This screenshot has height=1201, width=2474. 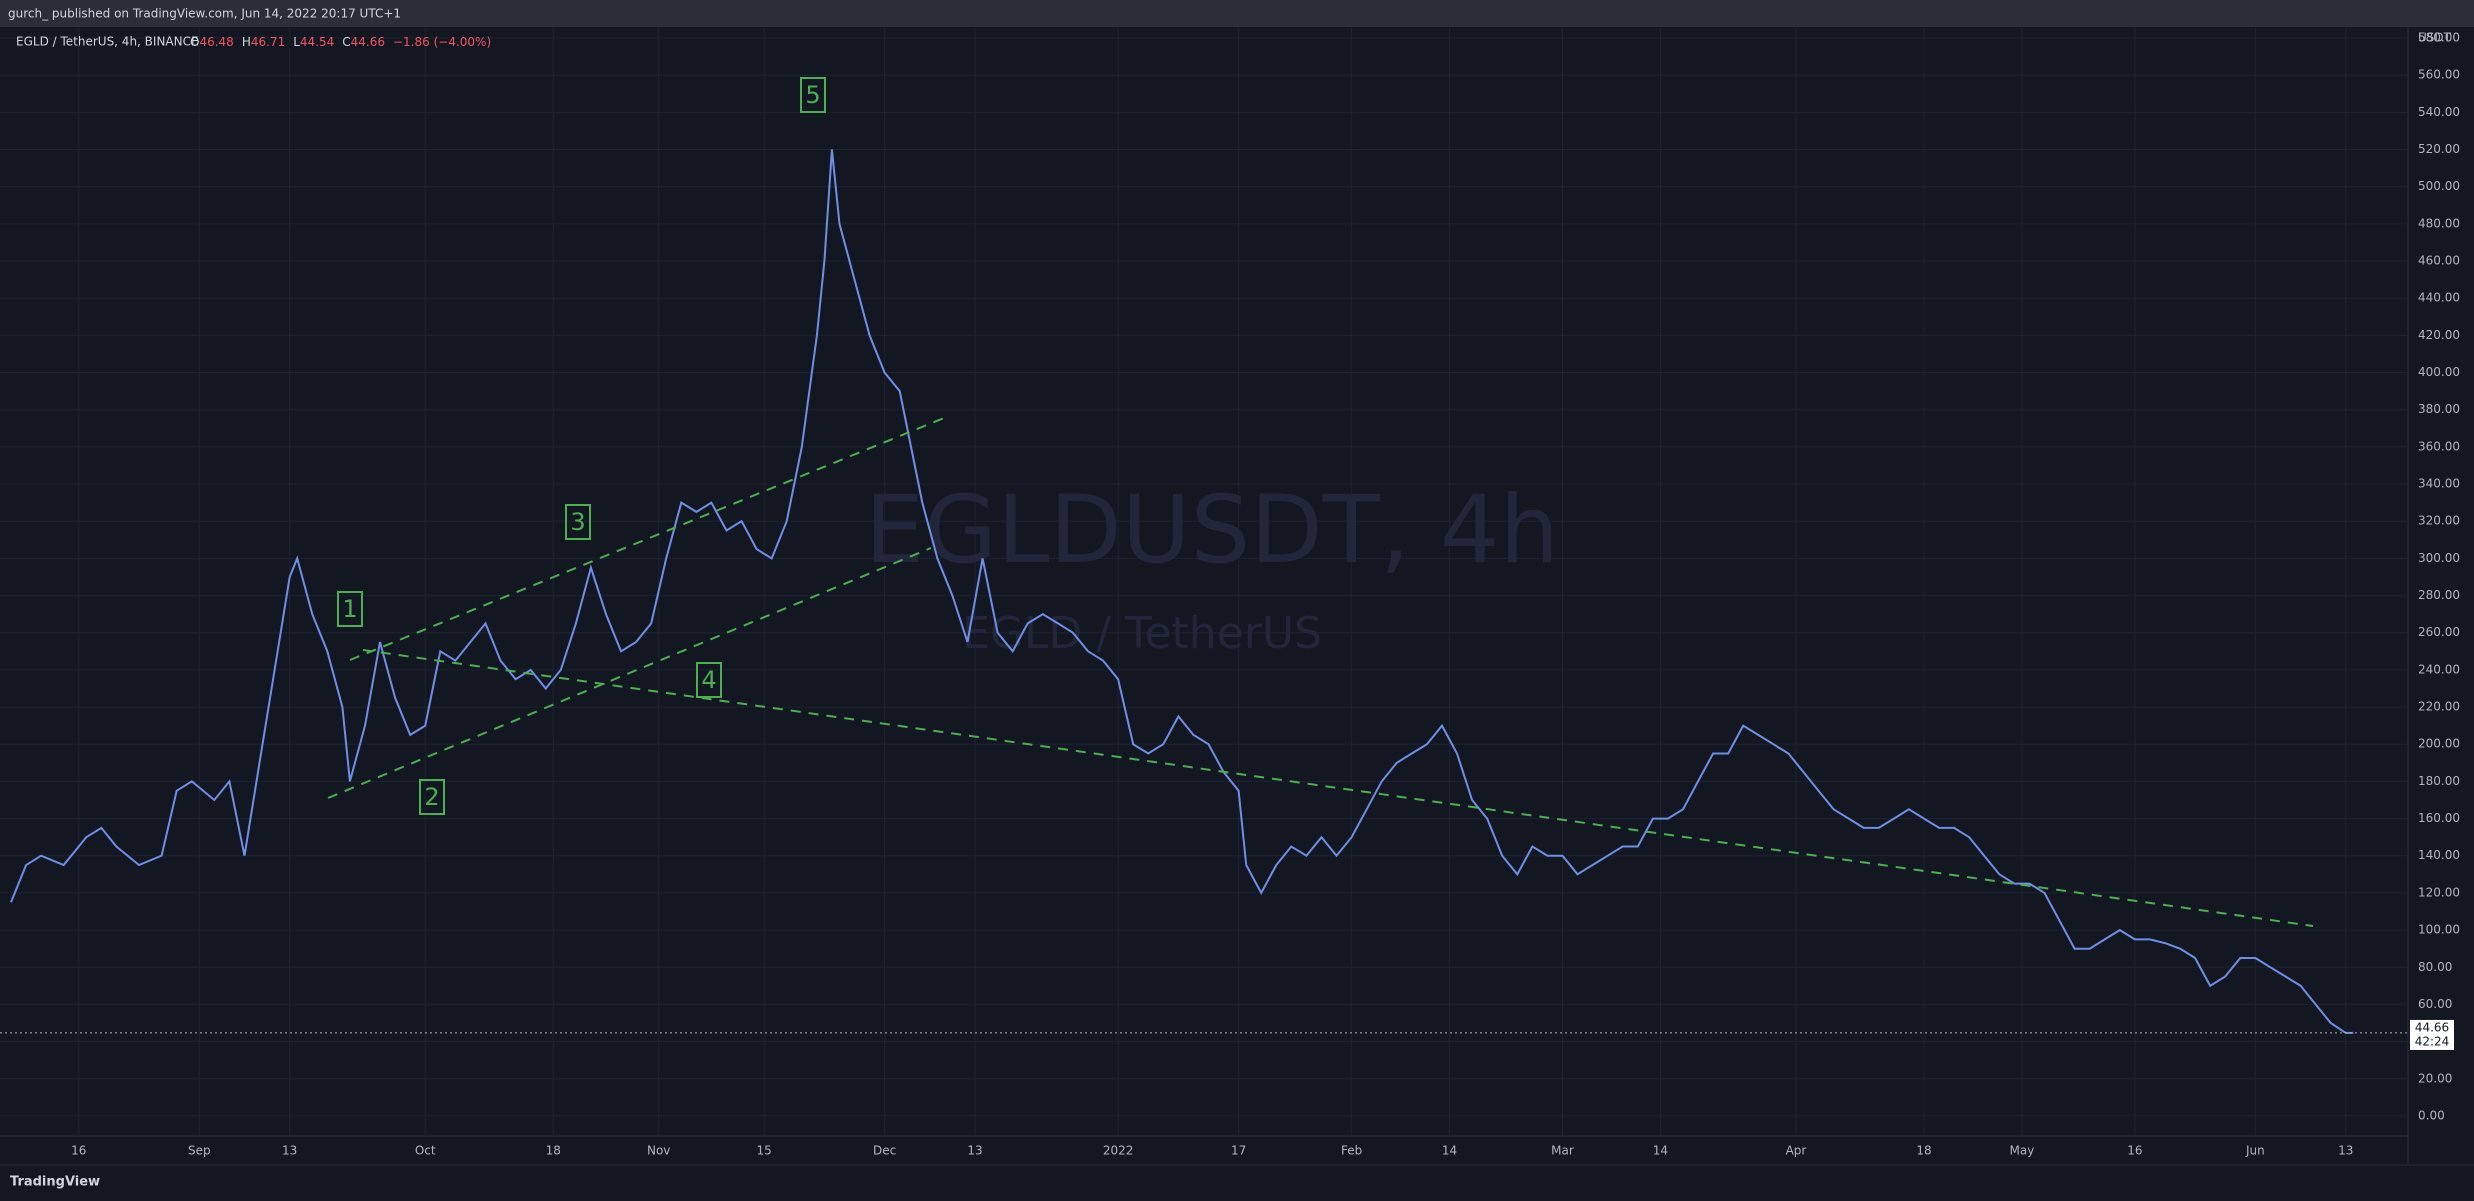 I want to click on y-tick-label: 20.00, so click(x=2435, y=1078).